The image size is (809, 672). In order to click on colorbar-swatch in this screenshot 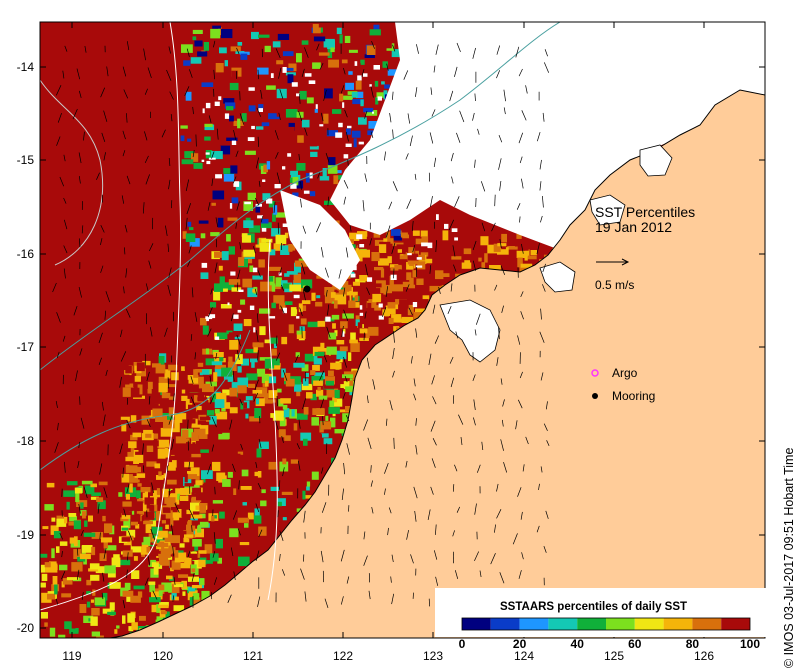, I will do `click(620, 624)`.